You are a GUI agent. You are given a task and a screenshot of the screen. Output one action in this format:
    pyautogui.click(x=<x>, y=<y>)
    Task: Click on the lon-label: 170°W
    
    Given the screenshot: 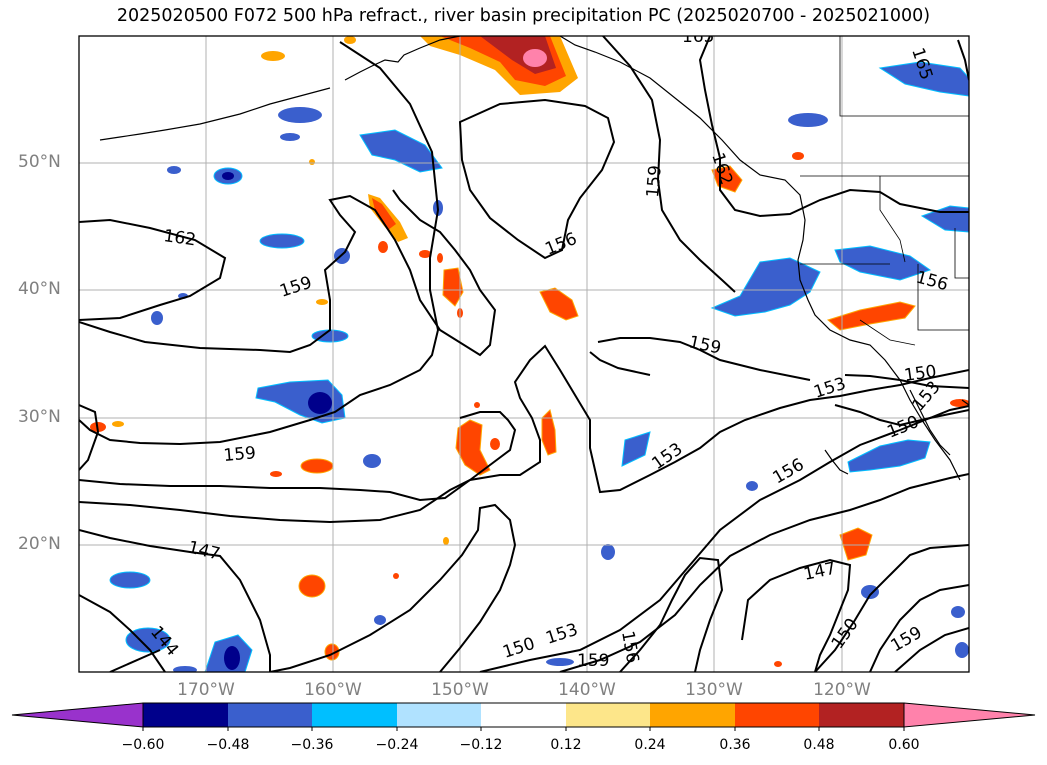 What is the action you would take?
    pyautogui.click(x=206, y=690)
    